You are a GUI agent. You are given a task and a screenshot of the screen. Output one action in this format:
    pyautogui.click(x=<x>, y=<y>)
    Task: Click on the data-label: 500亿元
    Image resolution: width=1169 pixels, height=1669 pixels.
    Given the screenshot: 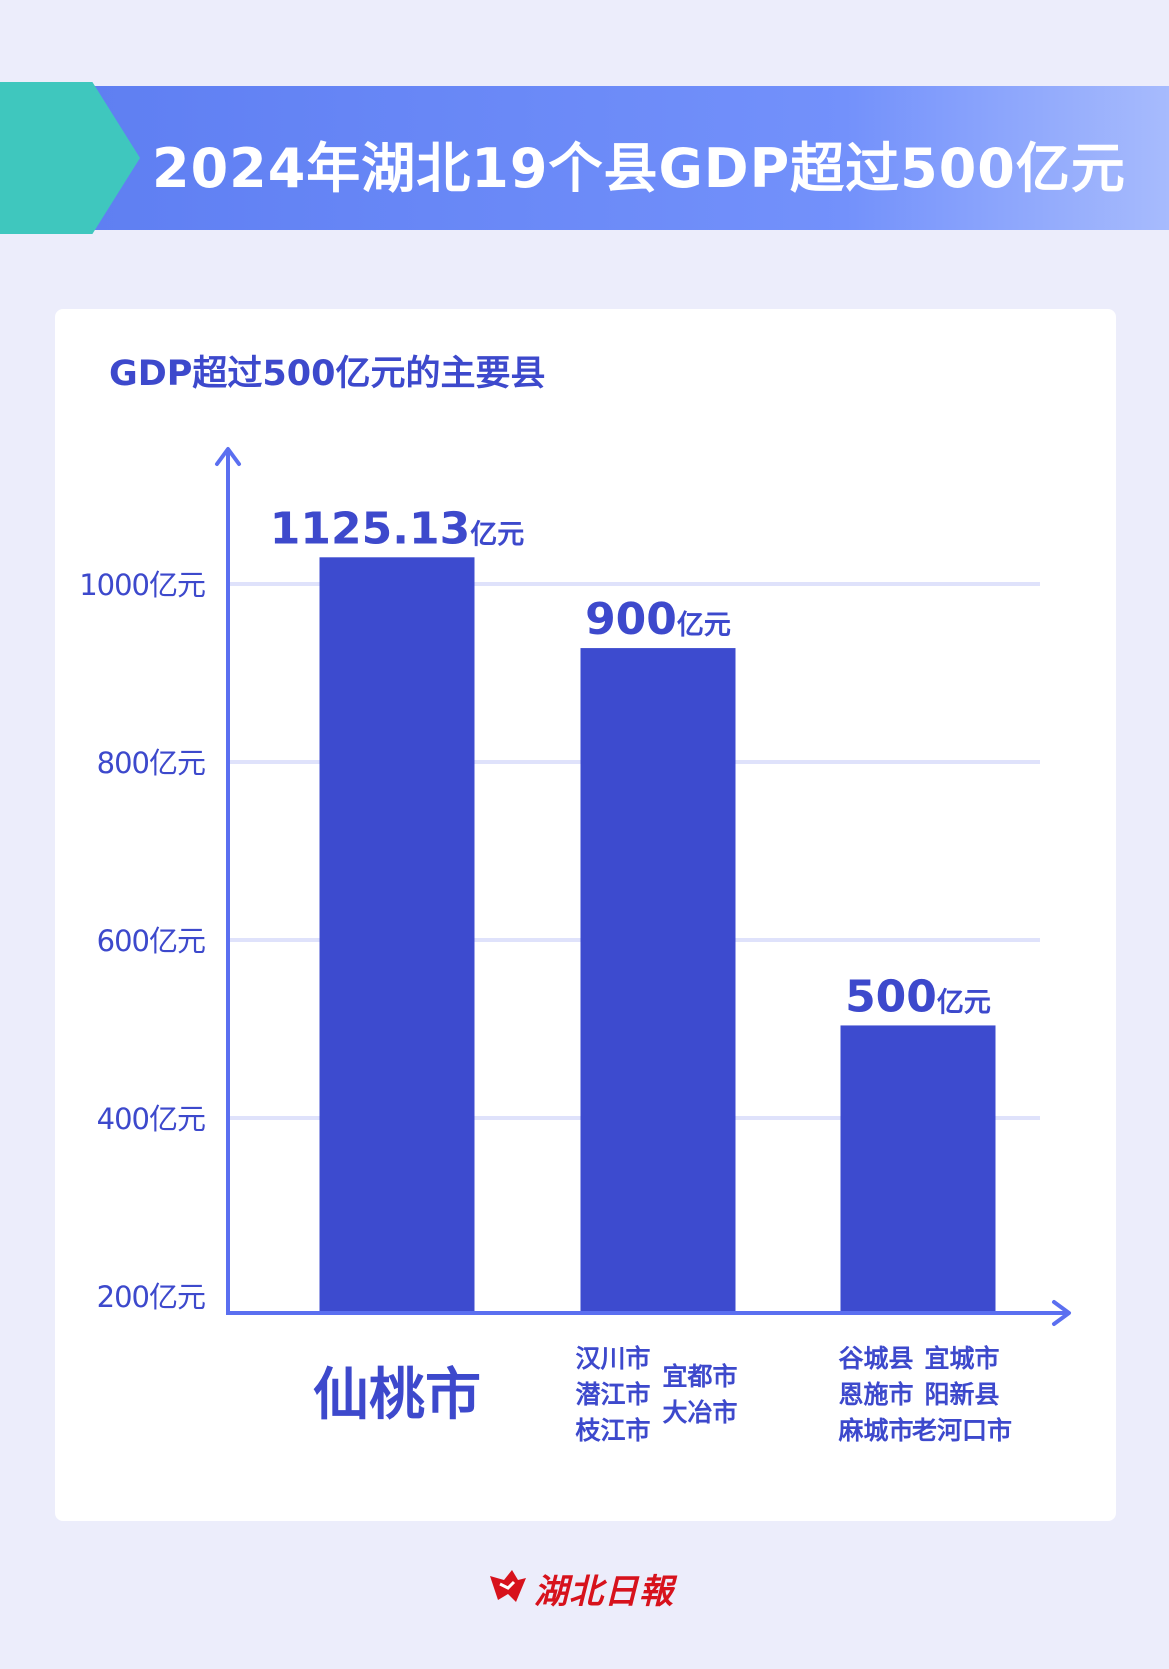 What is the action you would take?
    pyautogui.click(x=918, y=996)
    